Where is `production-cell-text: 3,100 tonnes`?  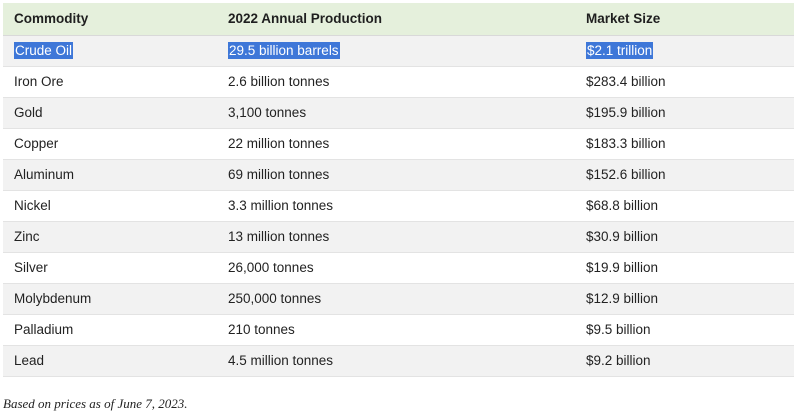 production-cell-text: 3,100 tonnes is located at coordinates (267, 112).